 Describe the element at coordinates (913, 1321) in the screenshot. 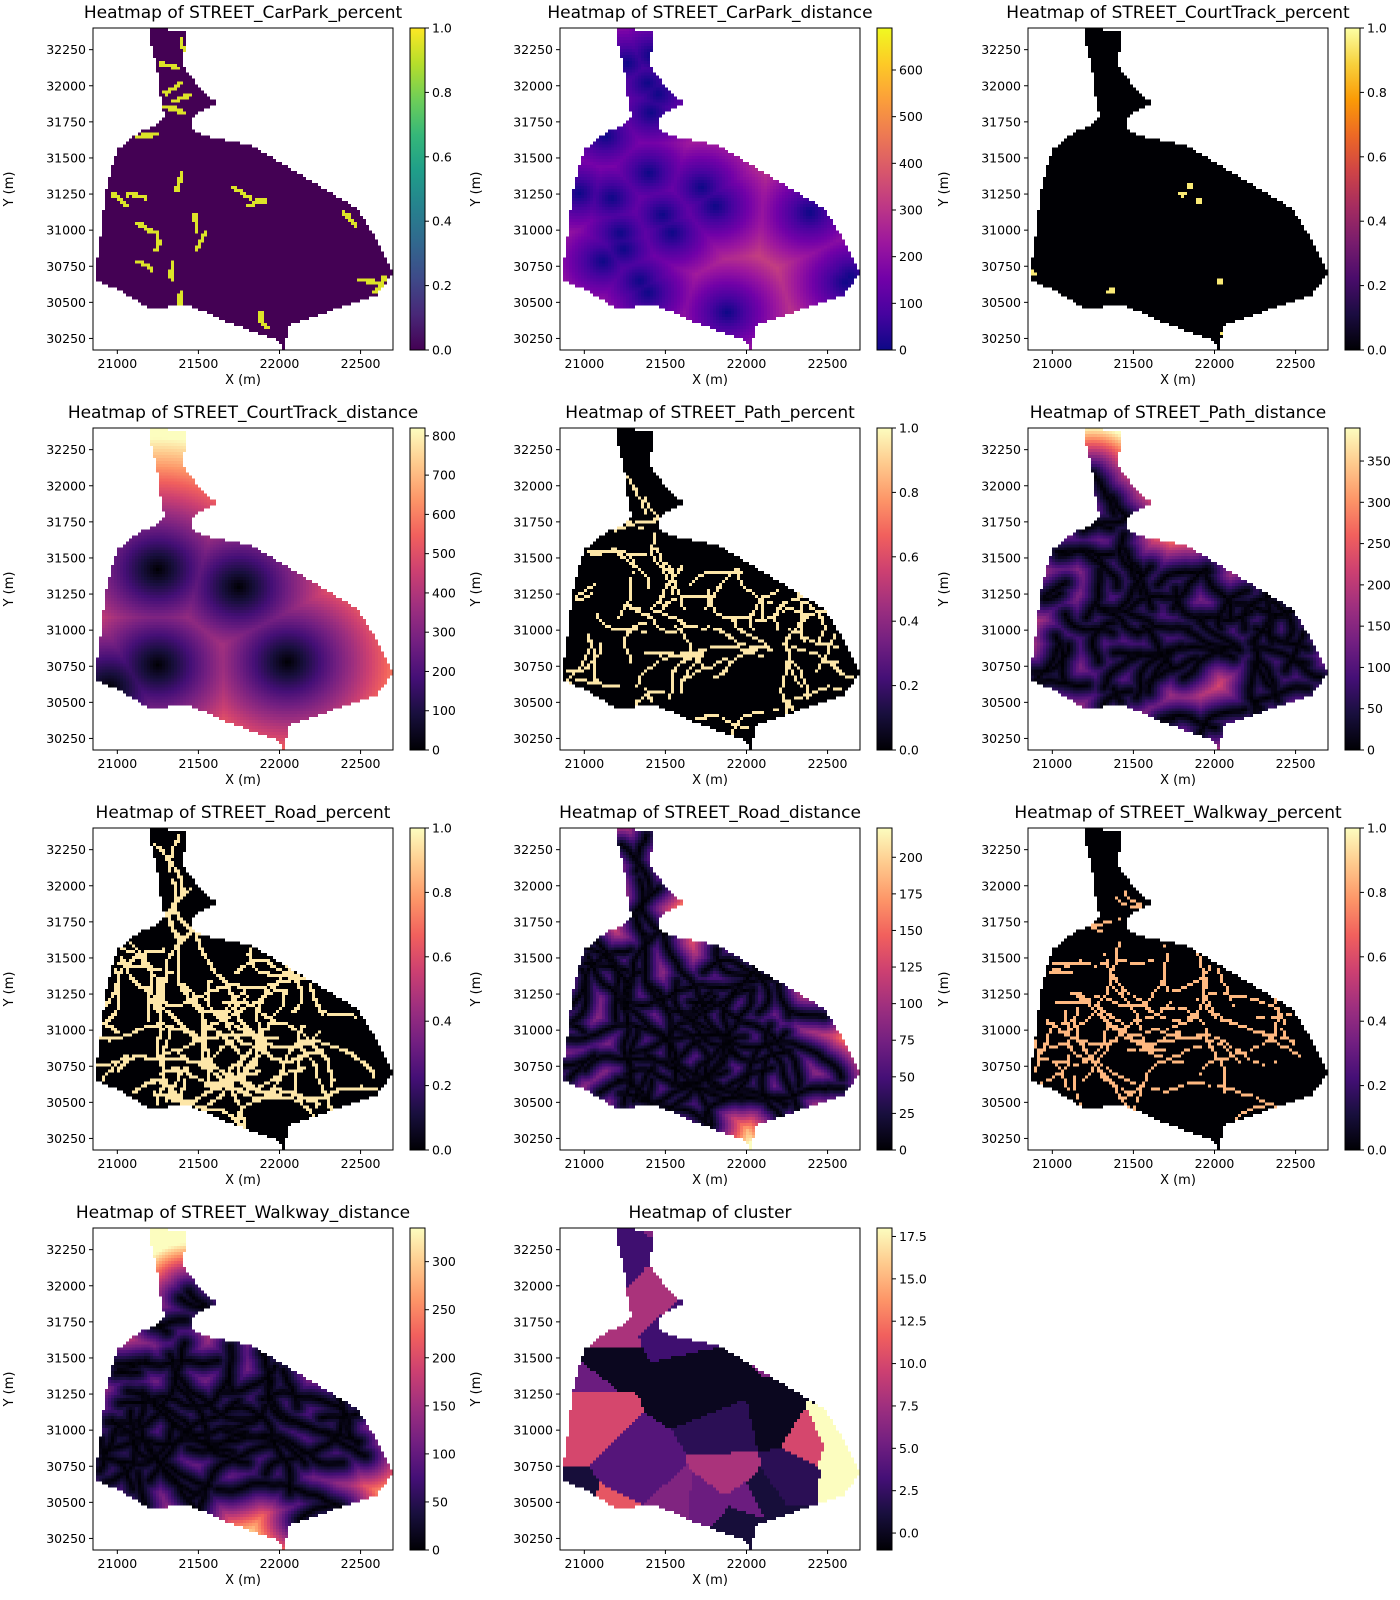

I see `colorbar-tick-label: 12.5` at that location.